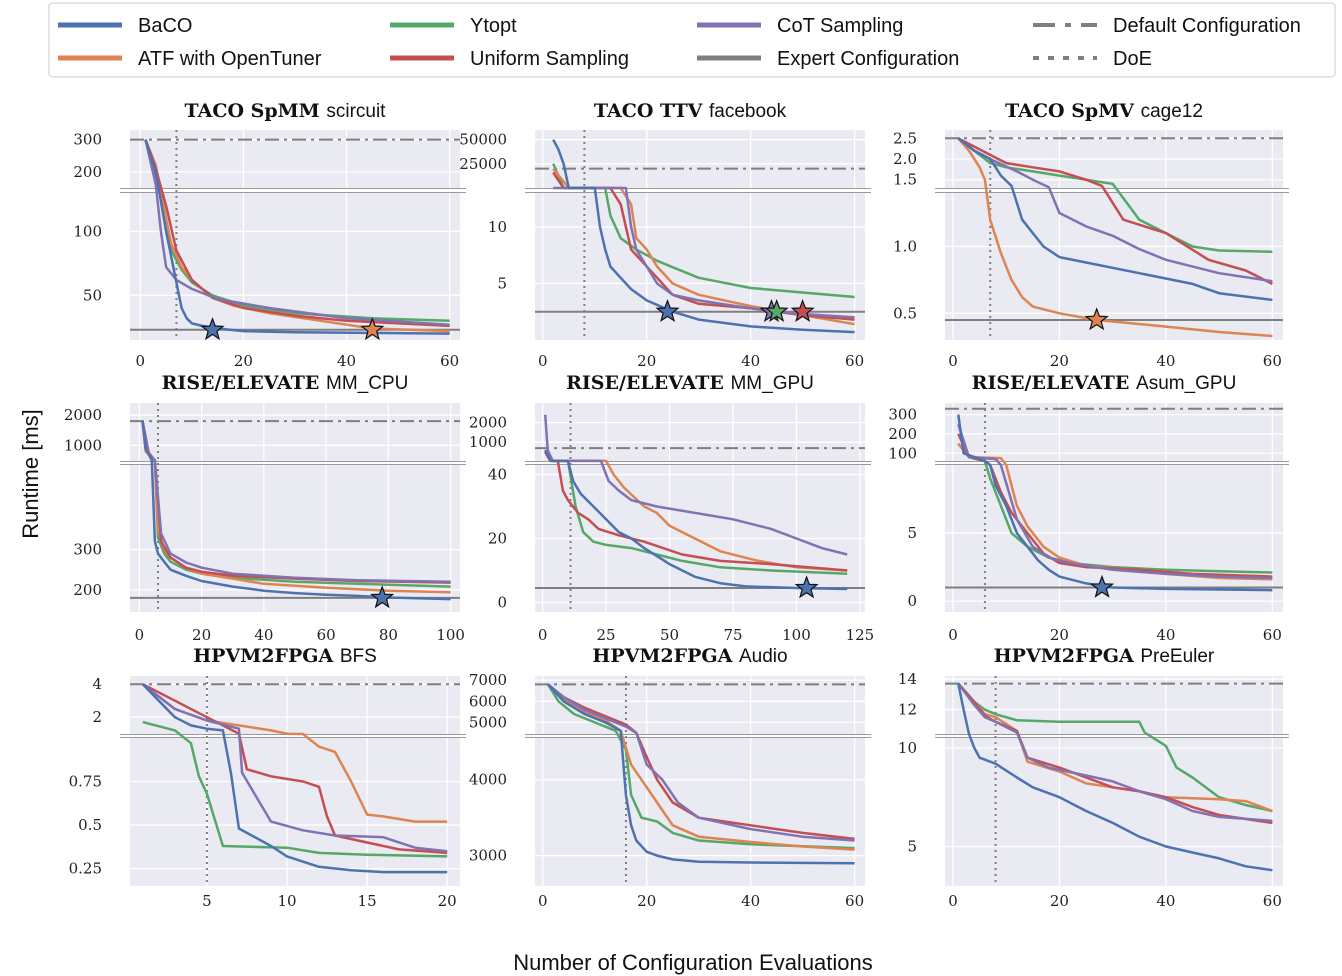 Image resolution: width=1342 pixels, height=976 pixels. I want to click on x-tick-label: 25, so click(606, 635).